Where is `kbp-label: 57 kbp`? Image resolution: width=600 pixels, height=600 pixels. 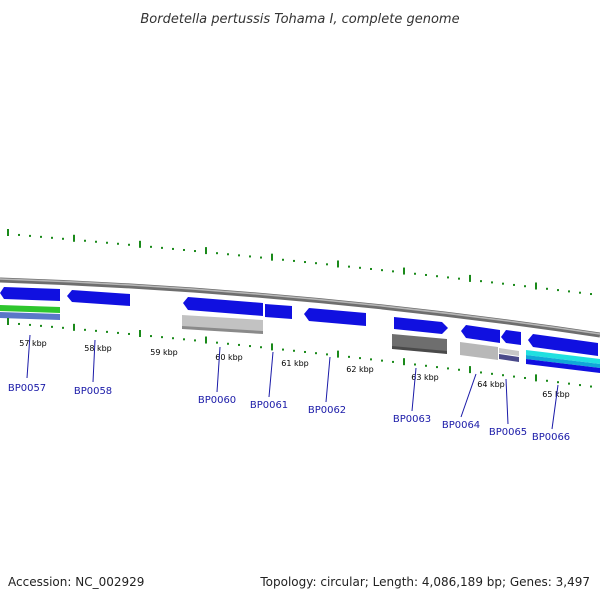
kbp-label: 57 kbp is located at coordinates (33, 343).